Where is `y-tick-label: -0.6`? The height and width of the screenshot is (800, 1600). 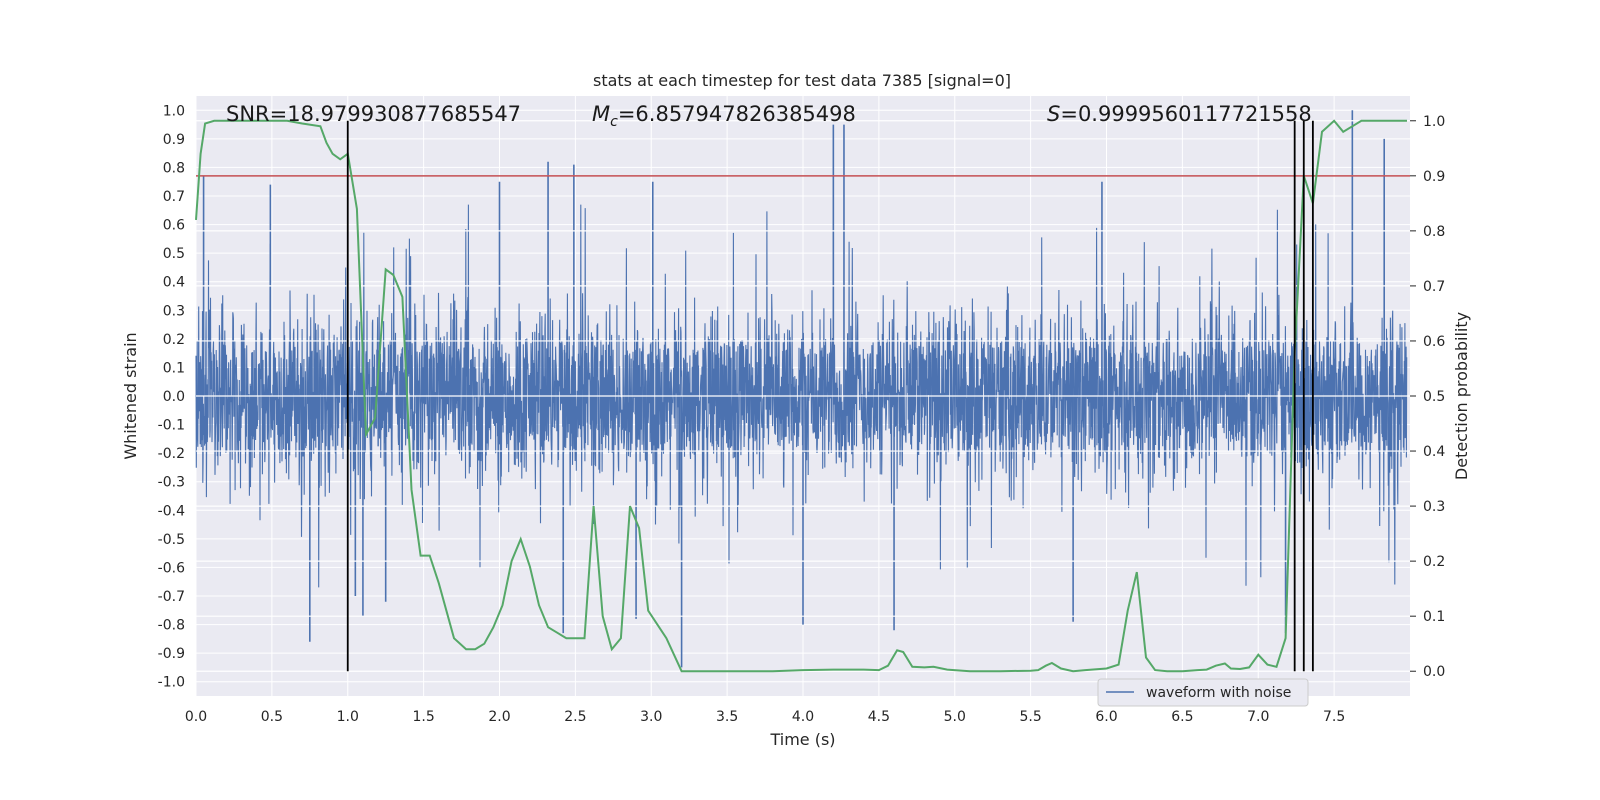 y-tick-label: -0.6 is located at coordinates (171, 568).